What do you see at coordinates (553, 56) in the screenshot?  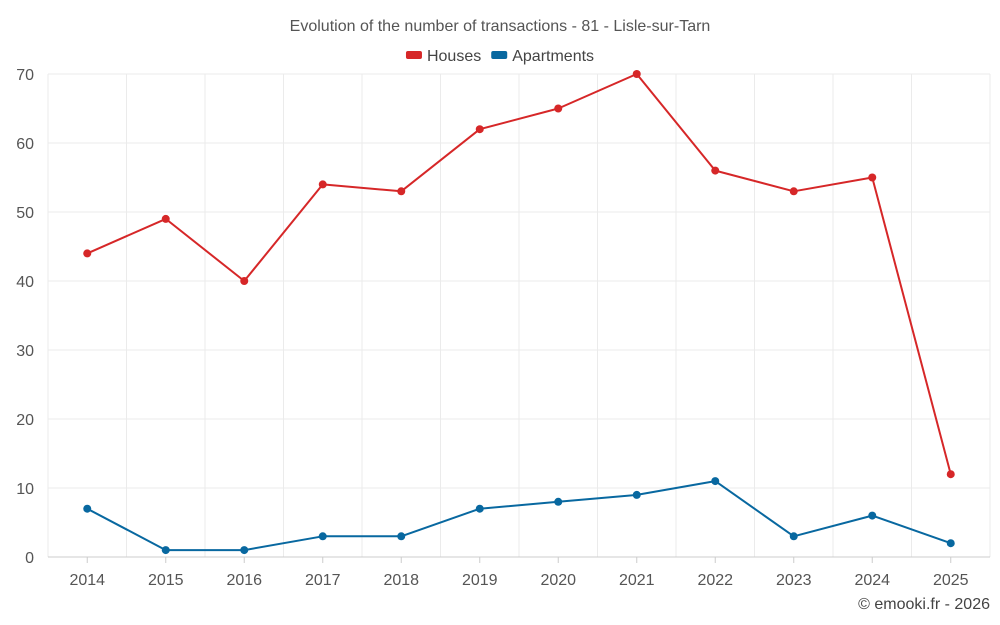 I see `legend-label: Apartments` at bounding box center [553, 56].